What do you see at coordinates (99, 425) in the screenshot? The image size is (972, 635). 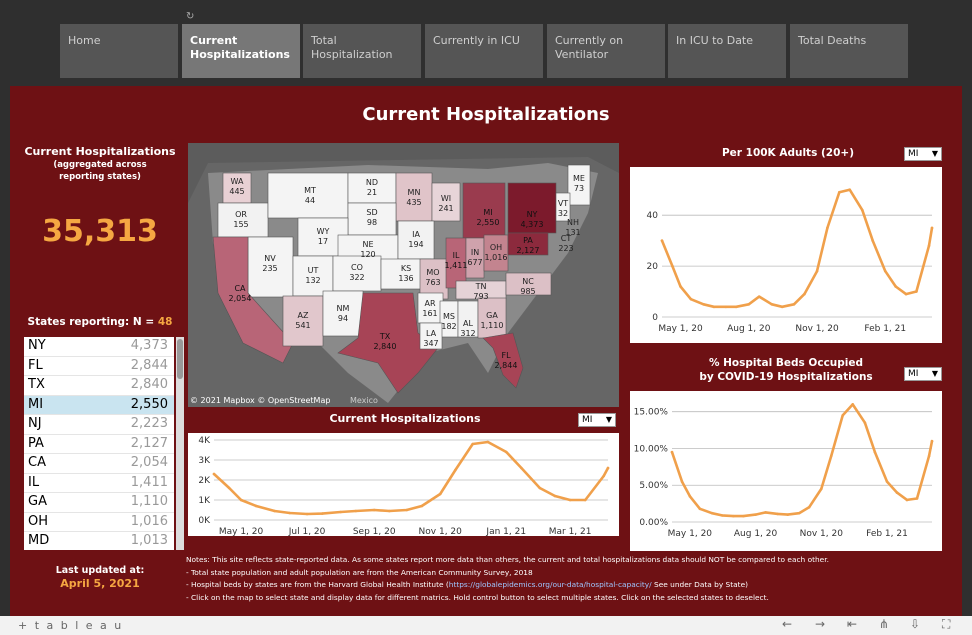 I see `state-list-item-nj: NJ 2,223` at bounding box center [99, 425].